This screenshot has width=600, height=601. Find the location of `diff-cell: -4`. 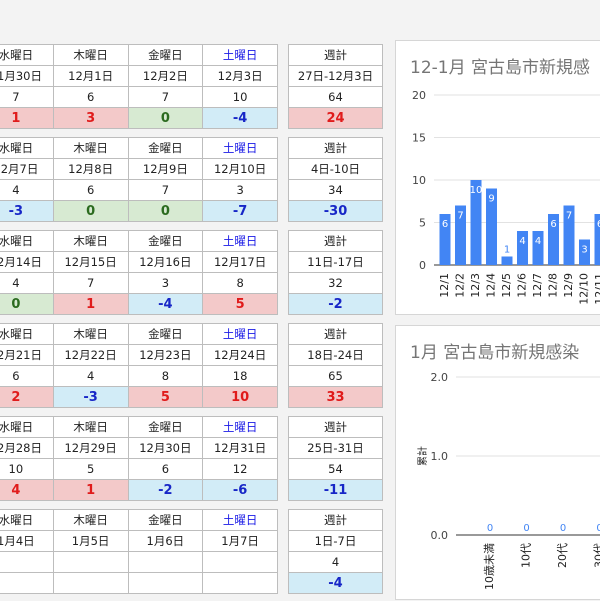

diff-cell: -4 is located at coordinates (240, 118).